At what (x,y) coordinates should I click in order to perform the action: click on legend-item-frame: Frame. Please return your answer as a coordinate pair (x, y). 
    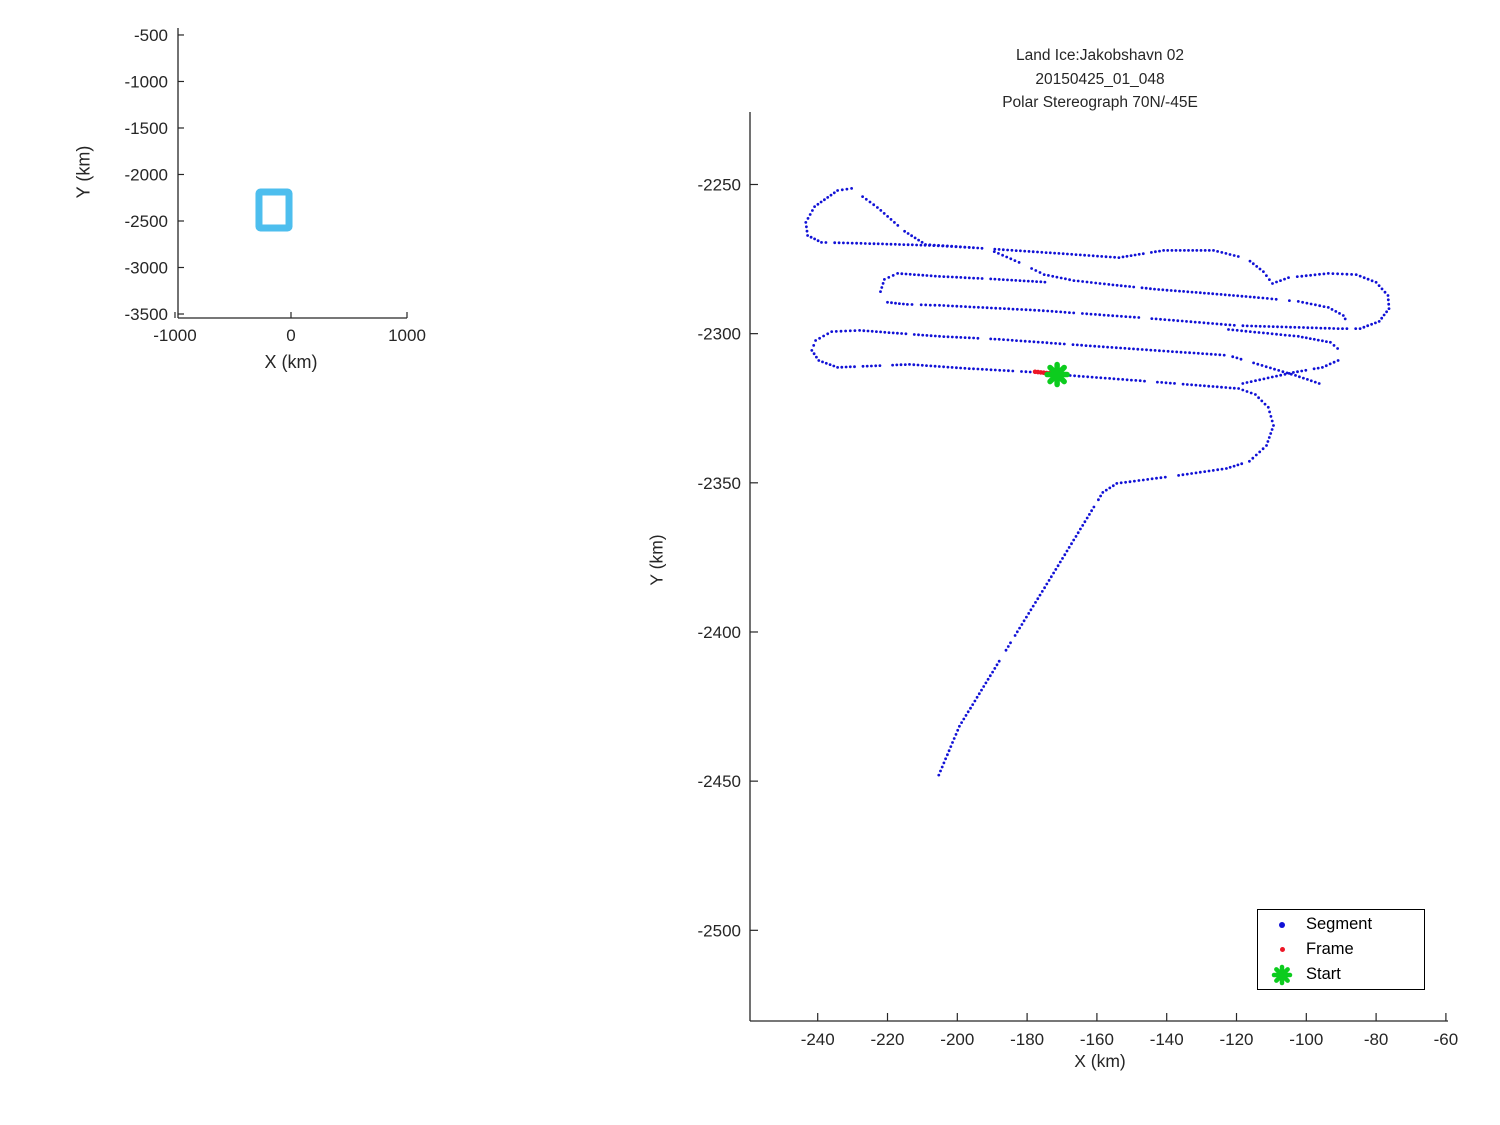
    Looking at the image, I should click on (1341, 949).